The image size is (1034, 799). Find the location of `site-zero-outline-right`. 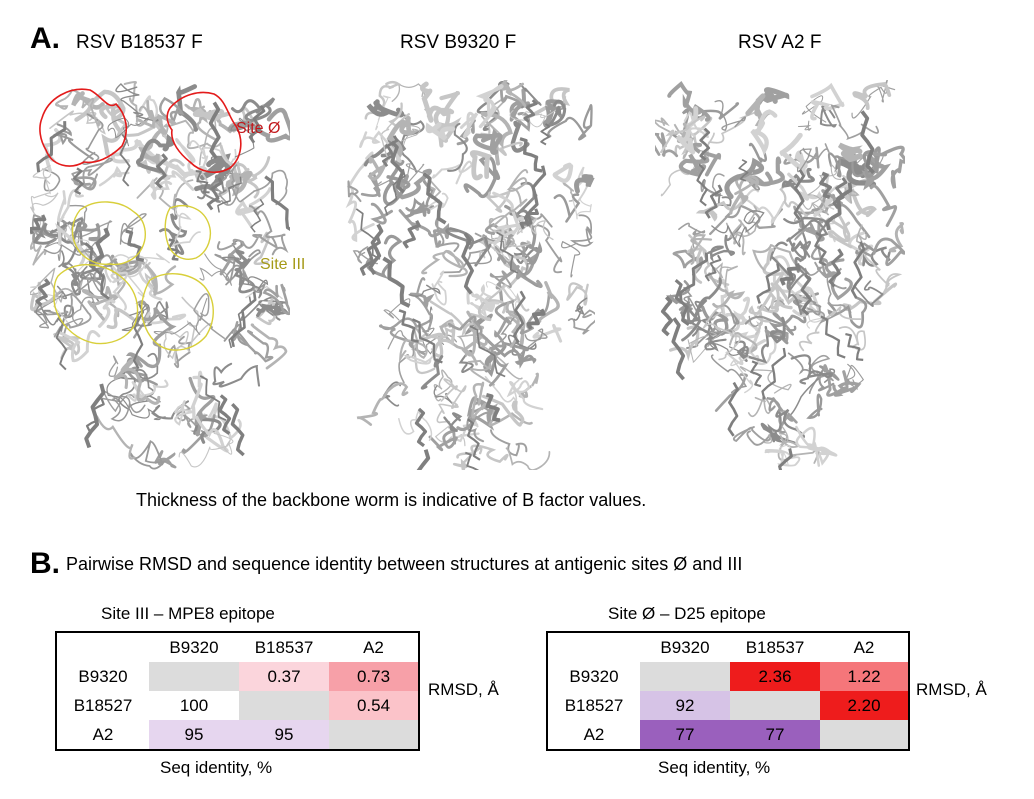

site-zero-outline-right is located at coordinates (204, 132).